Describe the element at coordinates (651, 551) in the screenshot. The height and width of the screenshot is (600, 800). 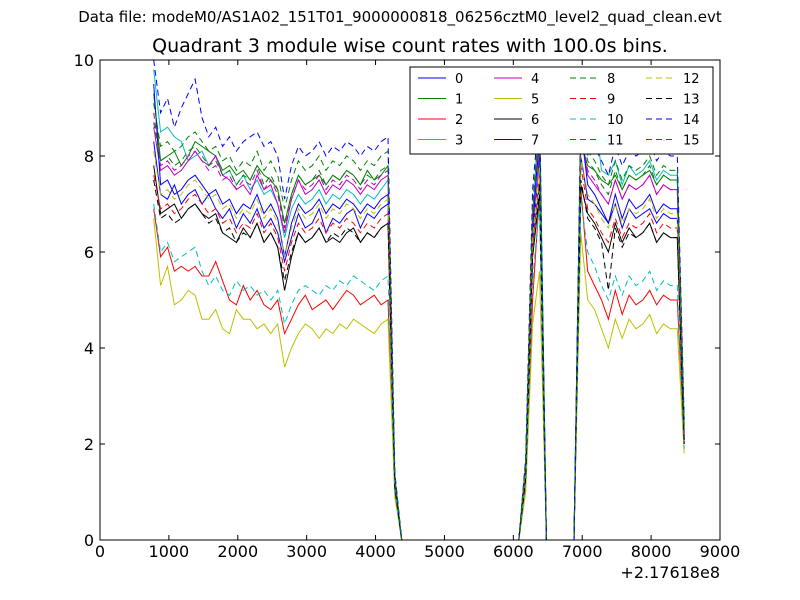
I see `x-tick-label: 8000` at that location.